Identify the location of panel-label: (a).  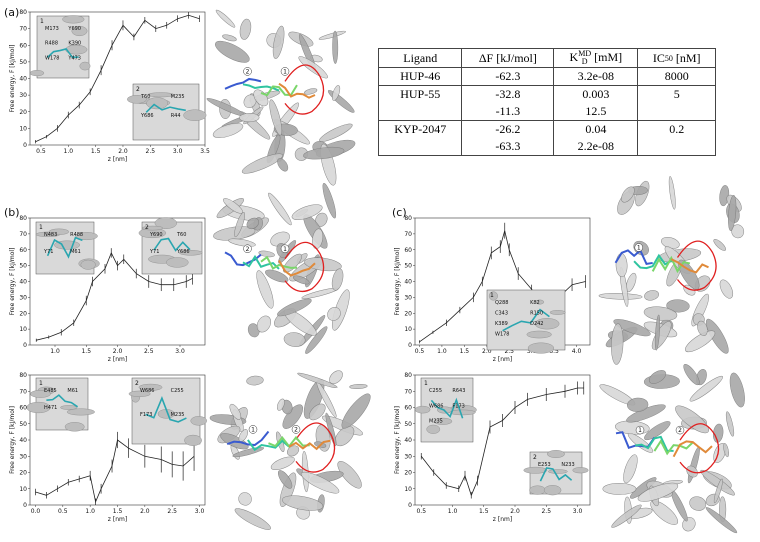
(11, 12).